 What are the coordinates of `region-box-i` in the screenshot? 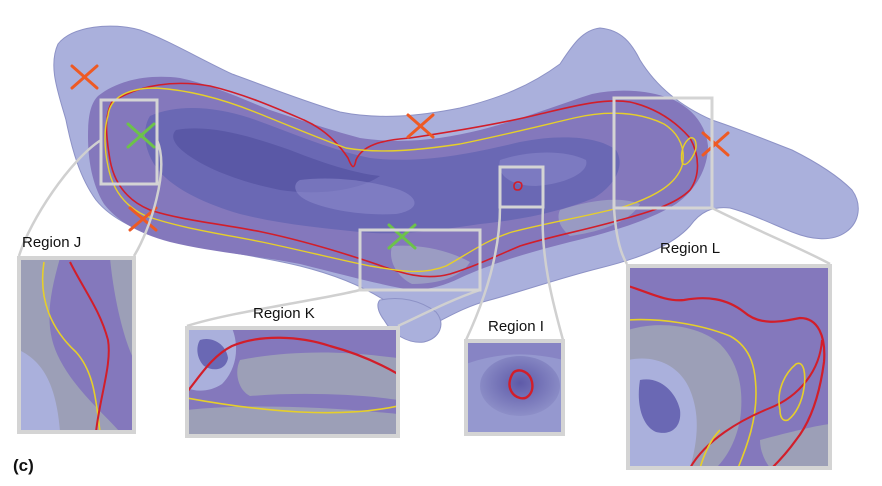 It's located at (521, 187).